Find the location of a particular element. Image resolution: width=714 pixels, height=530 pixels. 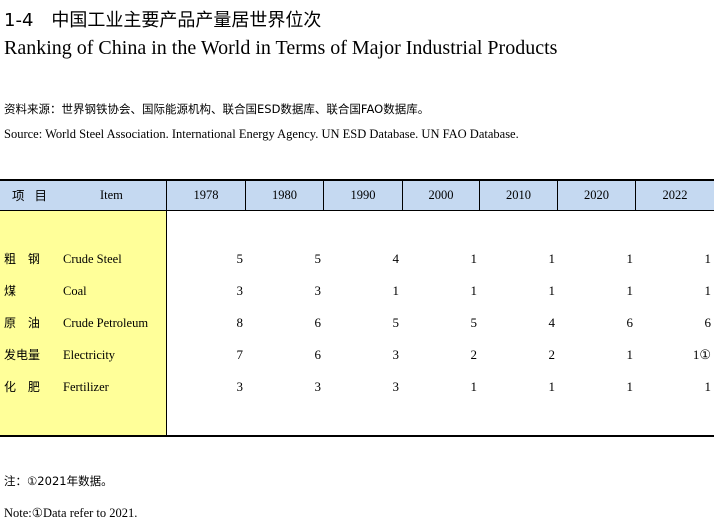

table-row: 化 肥 Fertilizer 3 3 3 1 1 1 1 is located at coordinates (357, 387).